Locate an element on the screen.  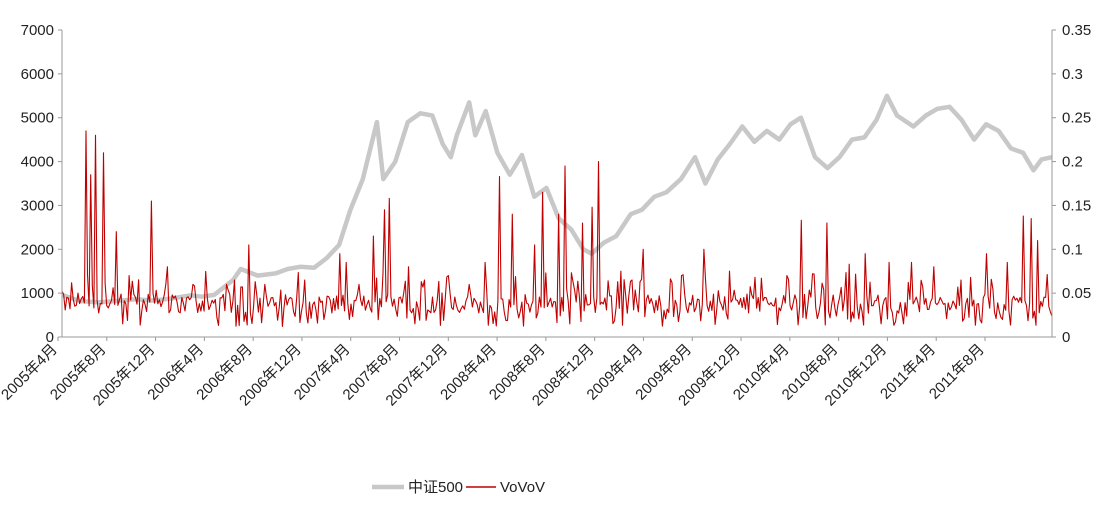
right-tick-label: 0.2 is located at coordinates (1072, 162).